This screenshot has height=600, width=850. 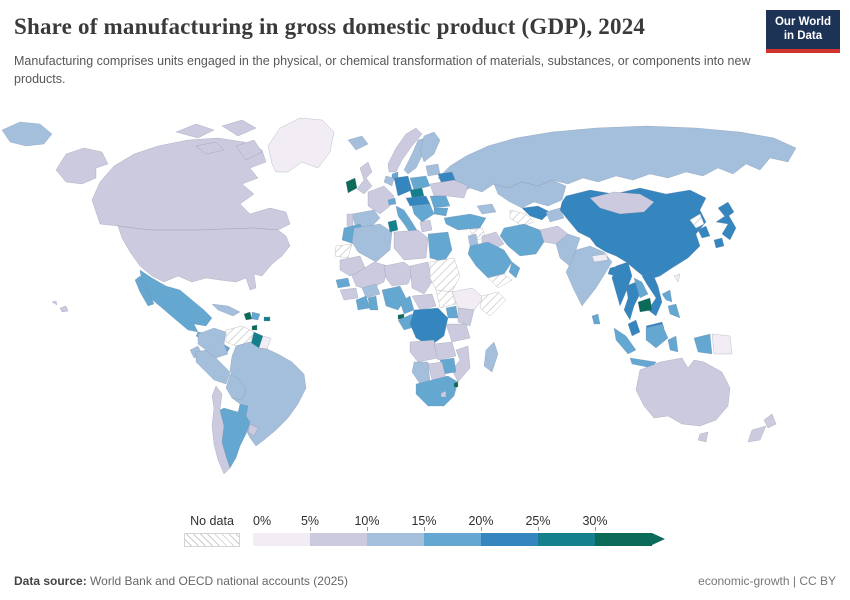 What do you see at coordinates (373, 303) in the screenshot?
I see `country-ghana` at bounding box center [373, 303].